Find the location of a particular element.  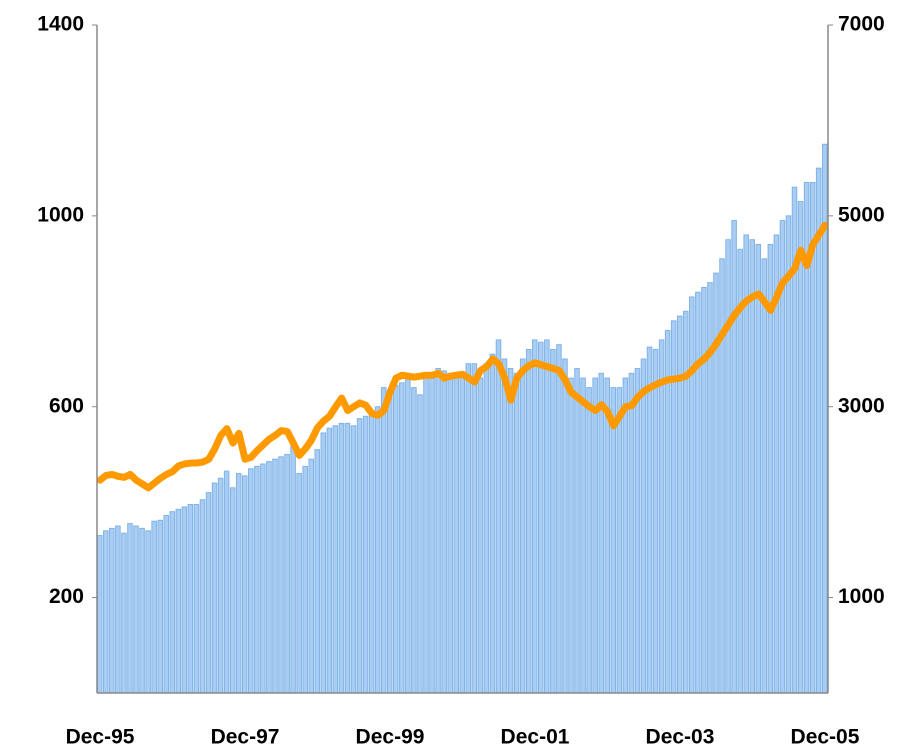

y-tick-label: 1000 is located at coordinates (60, 214).